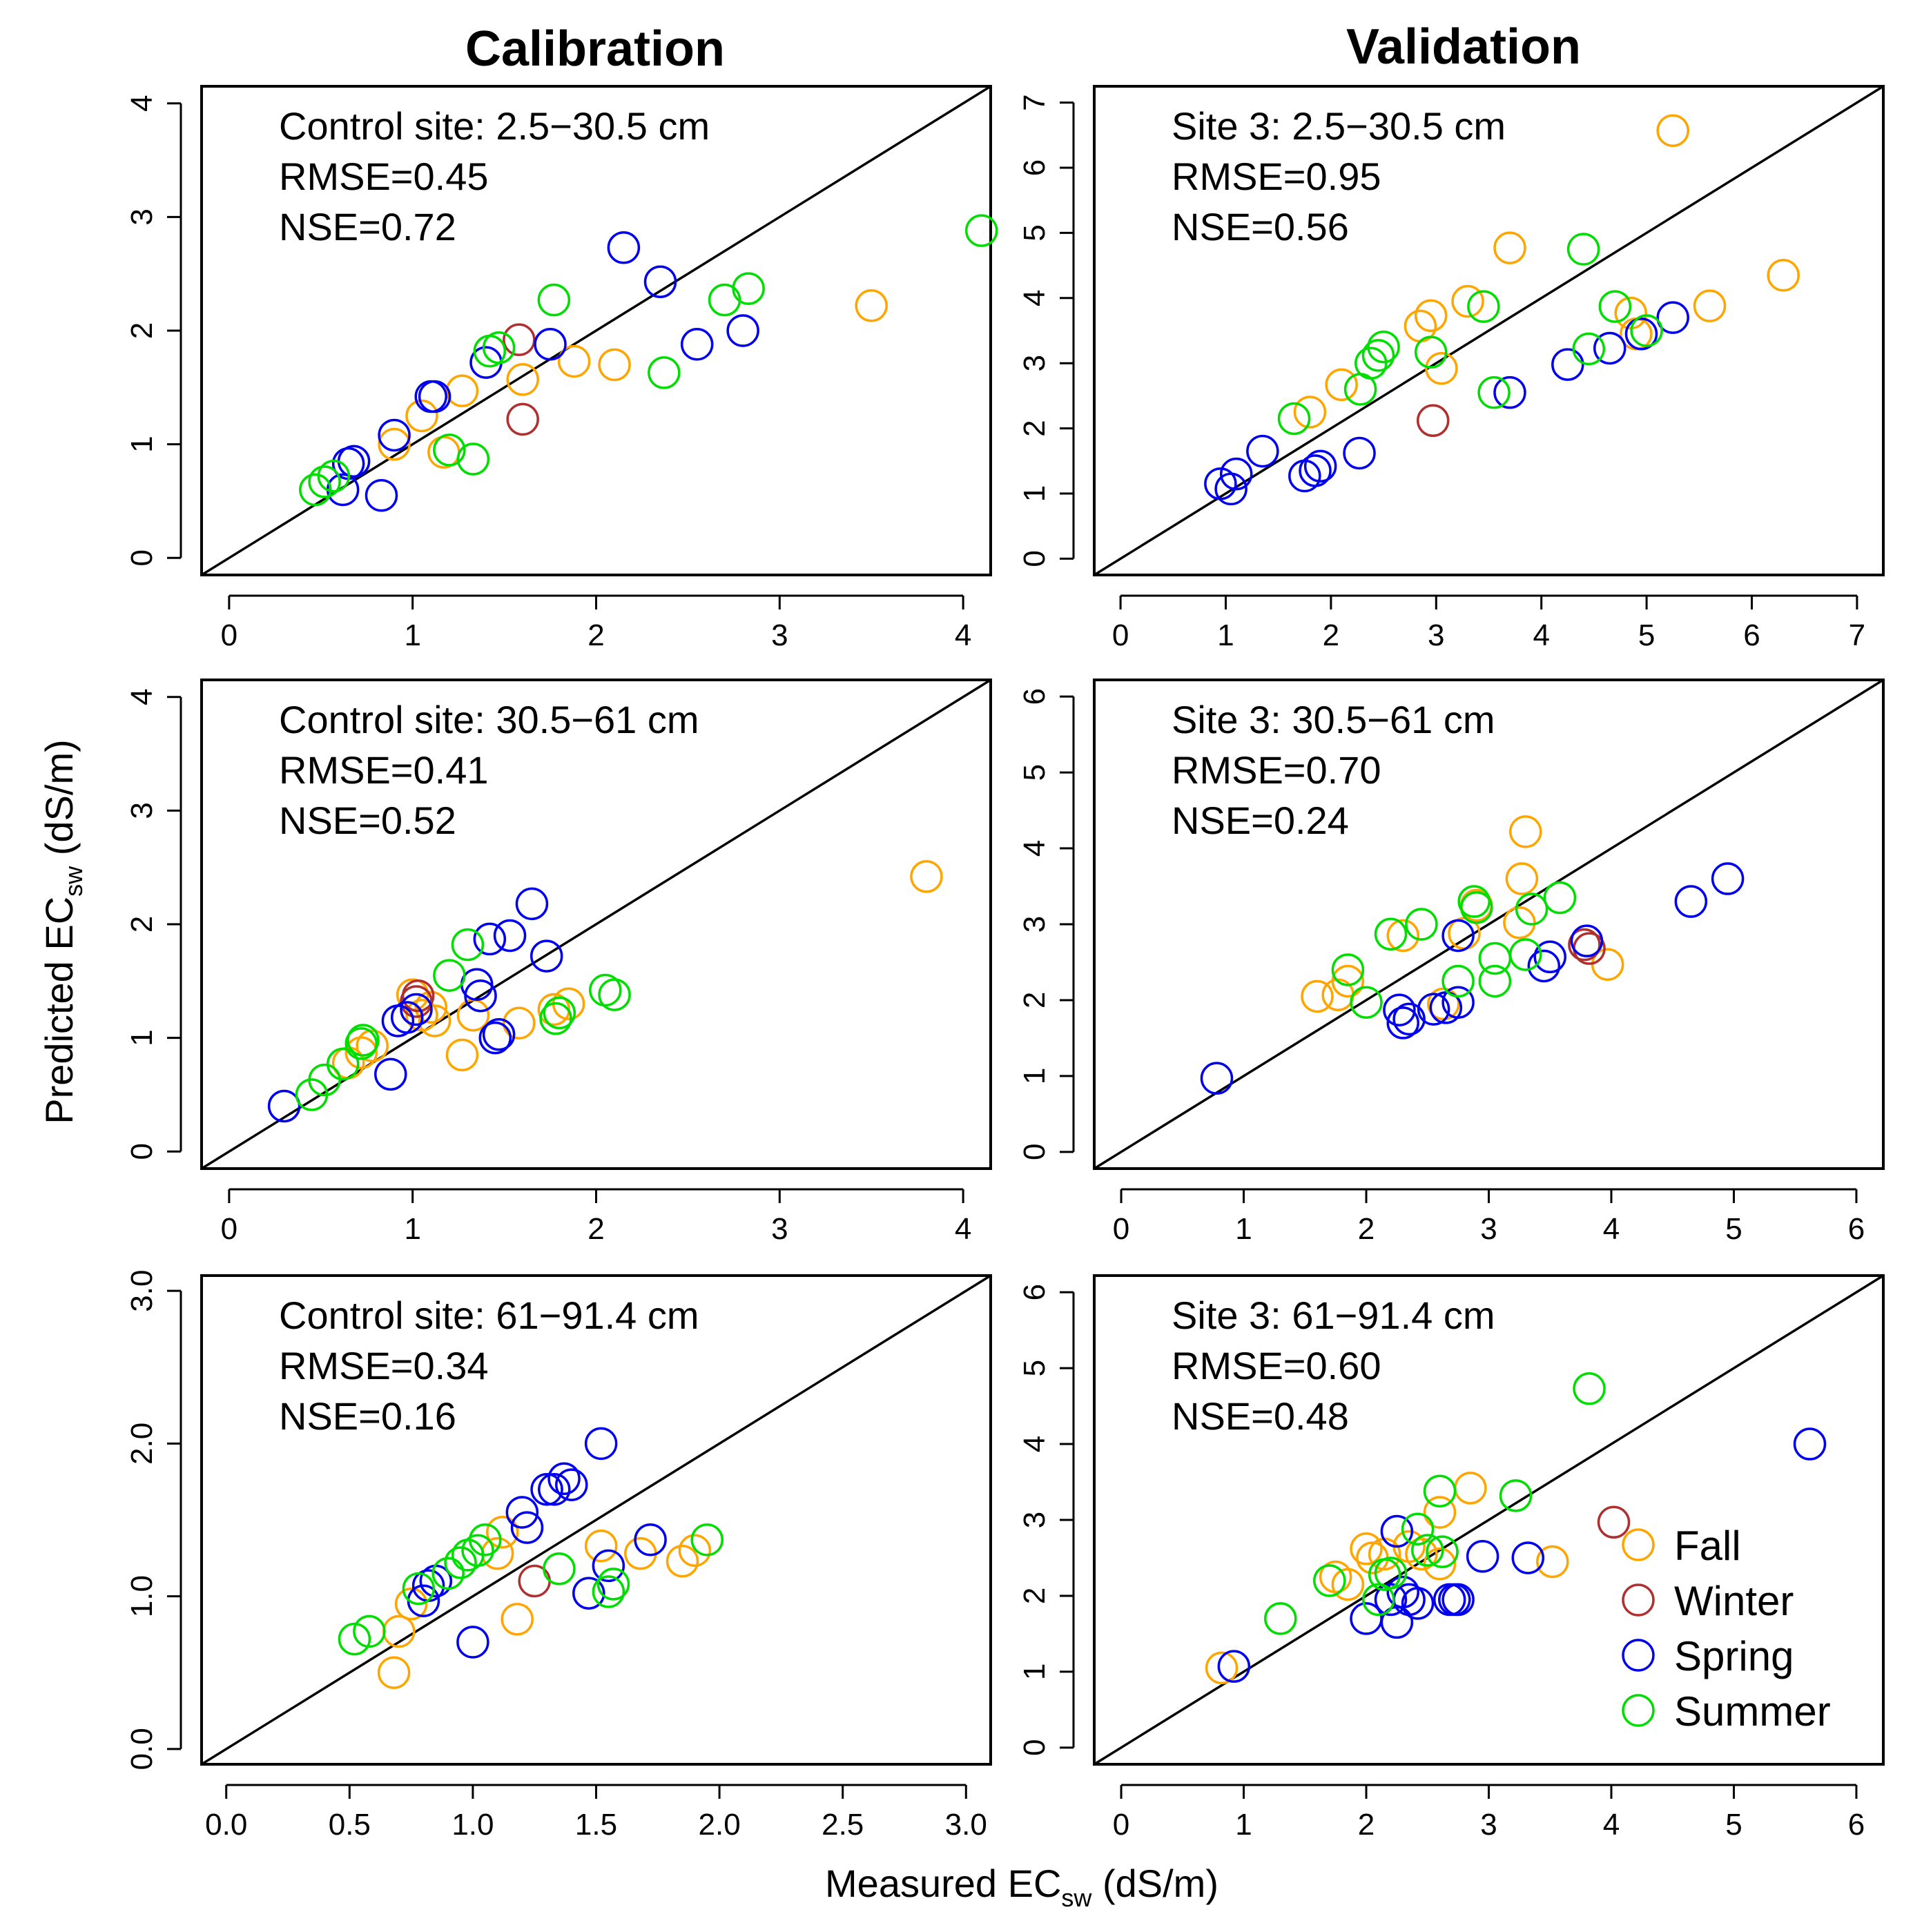  Describe the element at coordinates (368, 1416) in the screenshot. I see `panel-stat: NSE=0.16` at that location.